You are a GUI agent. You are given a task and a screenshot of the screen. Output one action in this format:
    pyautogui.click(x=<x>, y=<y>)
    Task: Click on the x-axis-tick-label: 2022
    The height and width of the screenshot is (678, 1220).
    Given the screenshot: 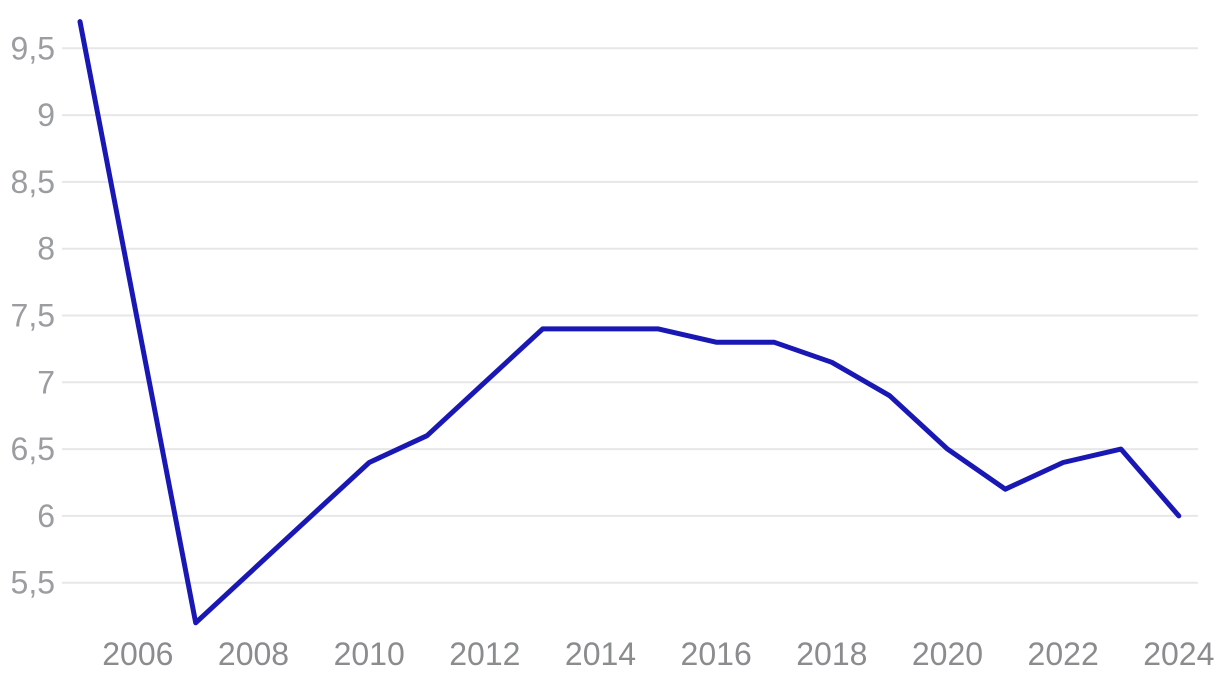 What is the action you would take?
    pyautogui.click(x=1063, y=654)
    